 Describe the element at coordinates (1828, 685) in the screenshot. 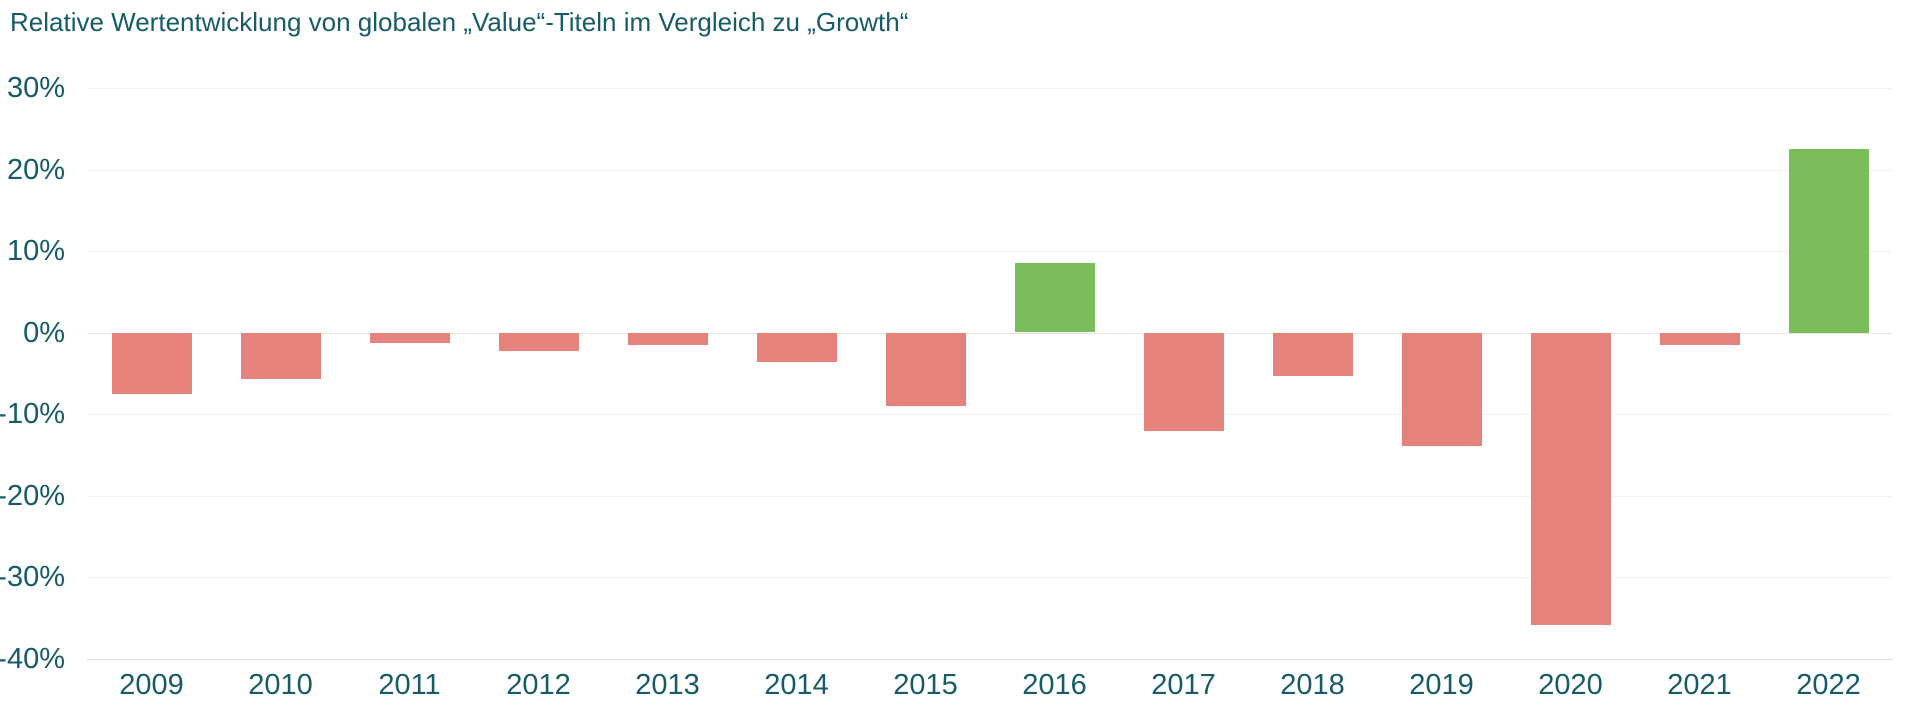

I see `x-tick-label-2022: 2022` at that location.